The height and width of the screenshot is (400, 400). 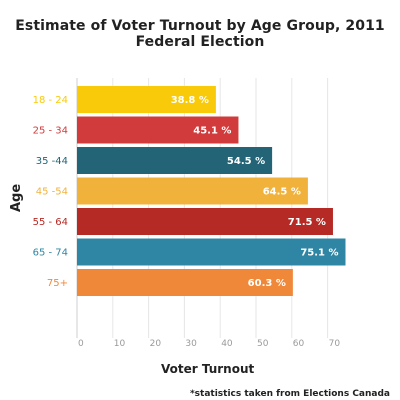 I want to click on category-label: 18 - 24, so click(x=50, y=100).